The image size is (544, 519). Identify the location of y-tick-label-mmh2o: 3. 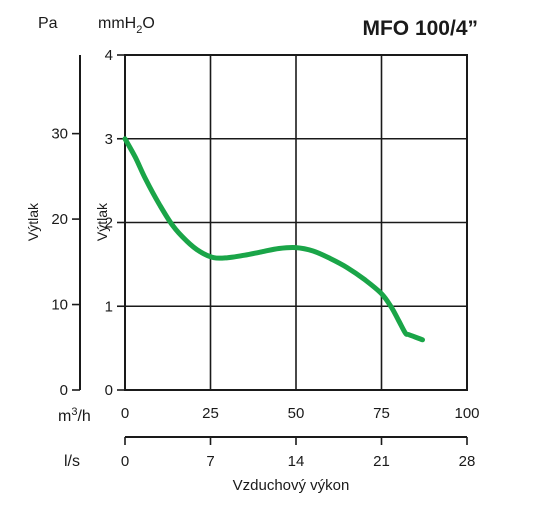
(109, 139).